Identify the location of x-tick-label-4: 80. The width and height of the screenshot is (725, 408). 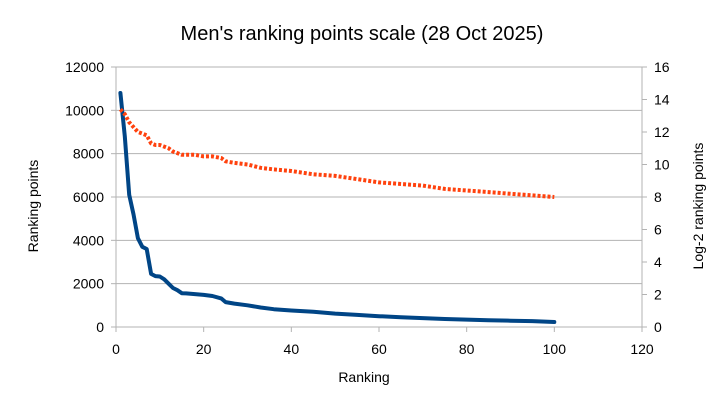
(467, 349).